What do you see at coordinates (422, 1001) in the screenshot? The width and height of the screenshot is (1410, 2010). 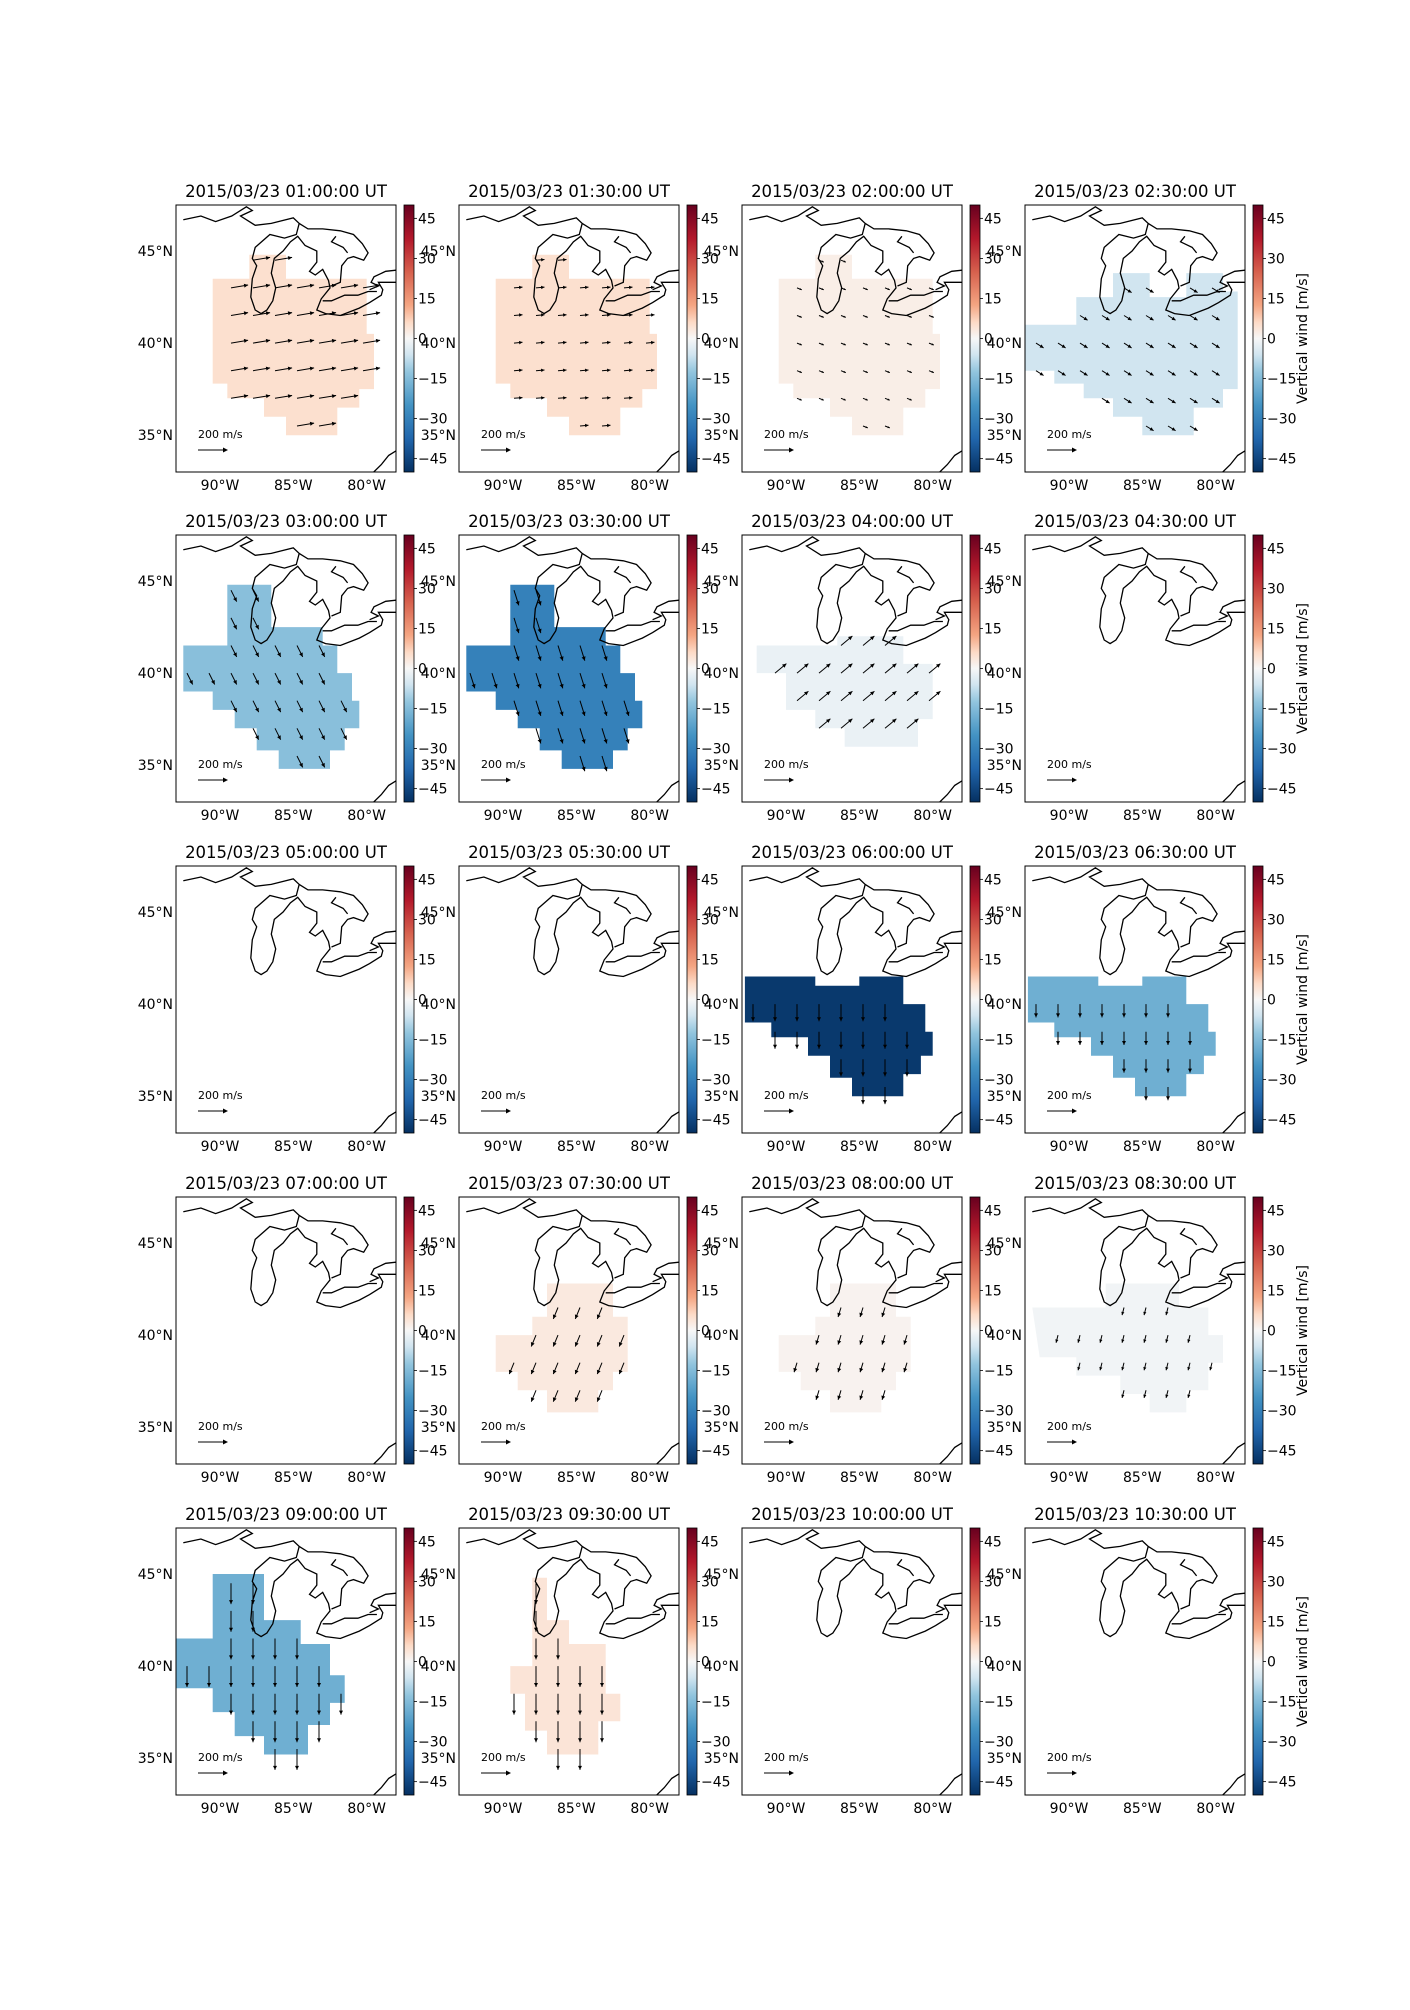 I see `colorbar-tick-label: 0` at bounding box center [422, 1001].